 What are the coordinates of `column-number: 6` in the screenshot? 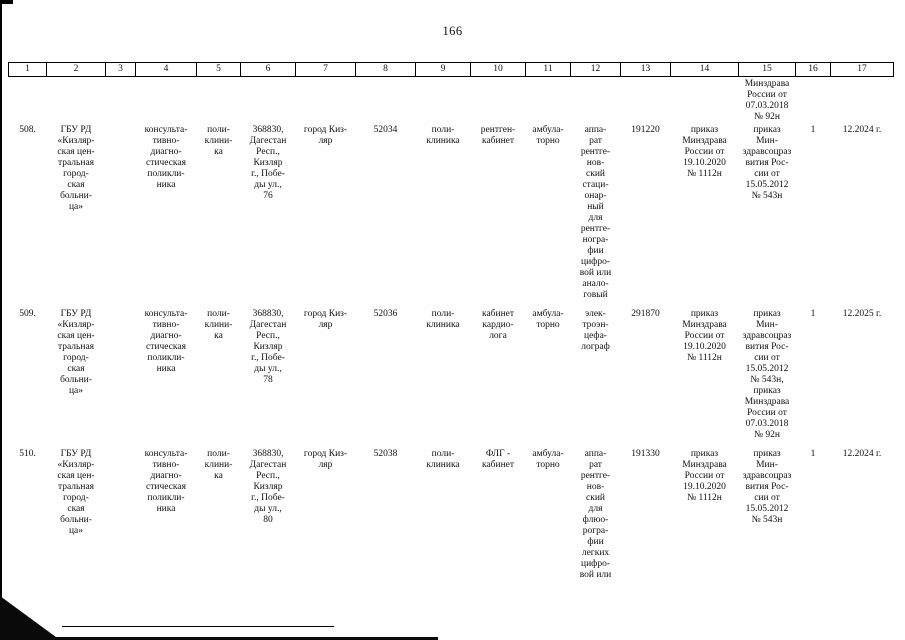 It's located at (268, 69).